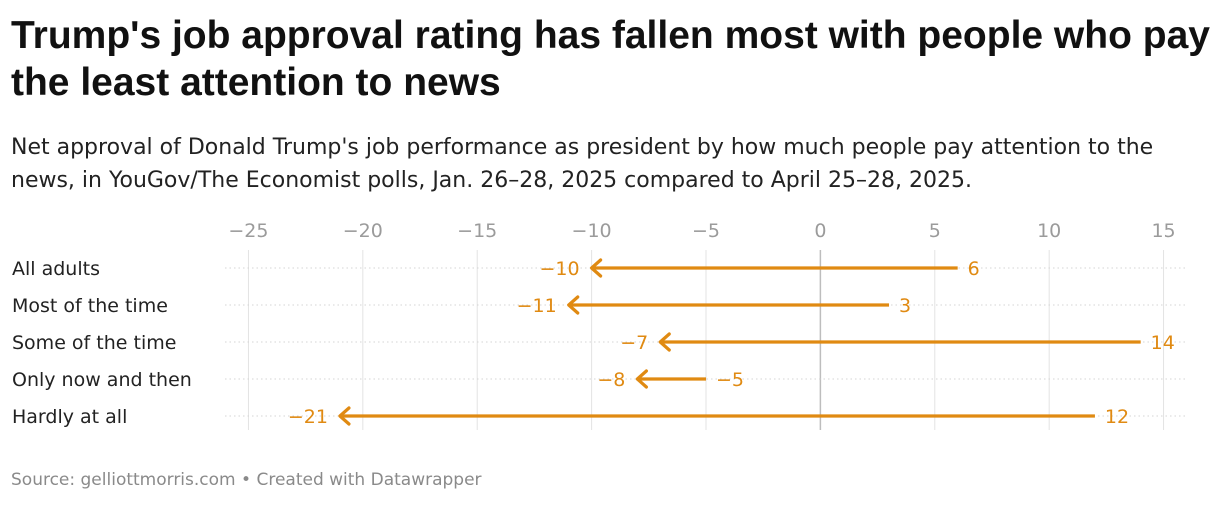  Describe the element at coordinates (560, 269) in the screenshot. I see `end-value-label: −10` at that location.